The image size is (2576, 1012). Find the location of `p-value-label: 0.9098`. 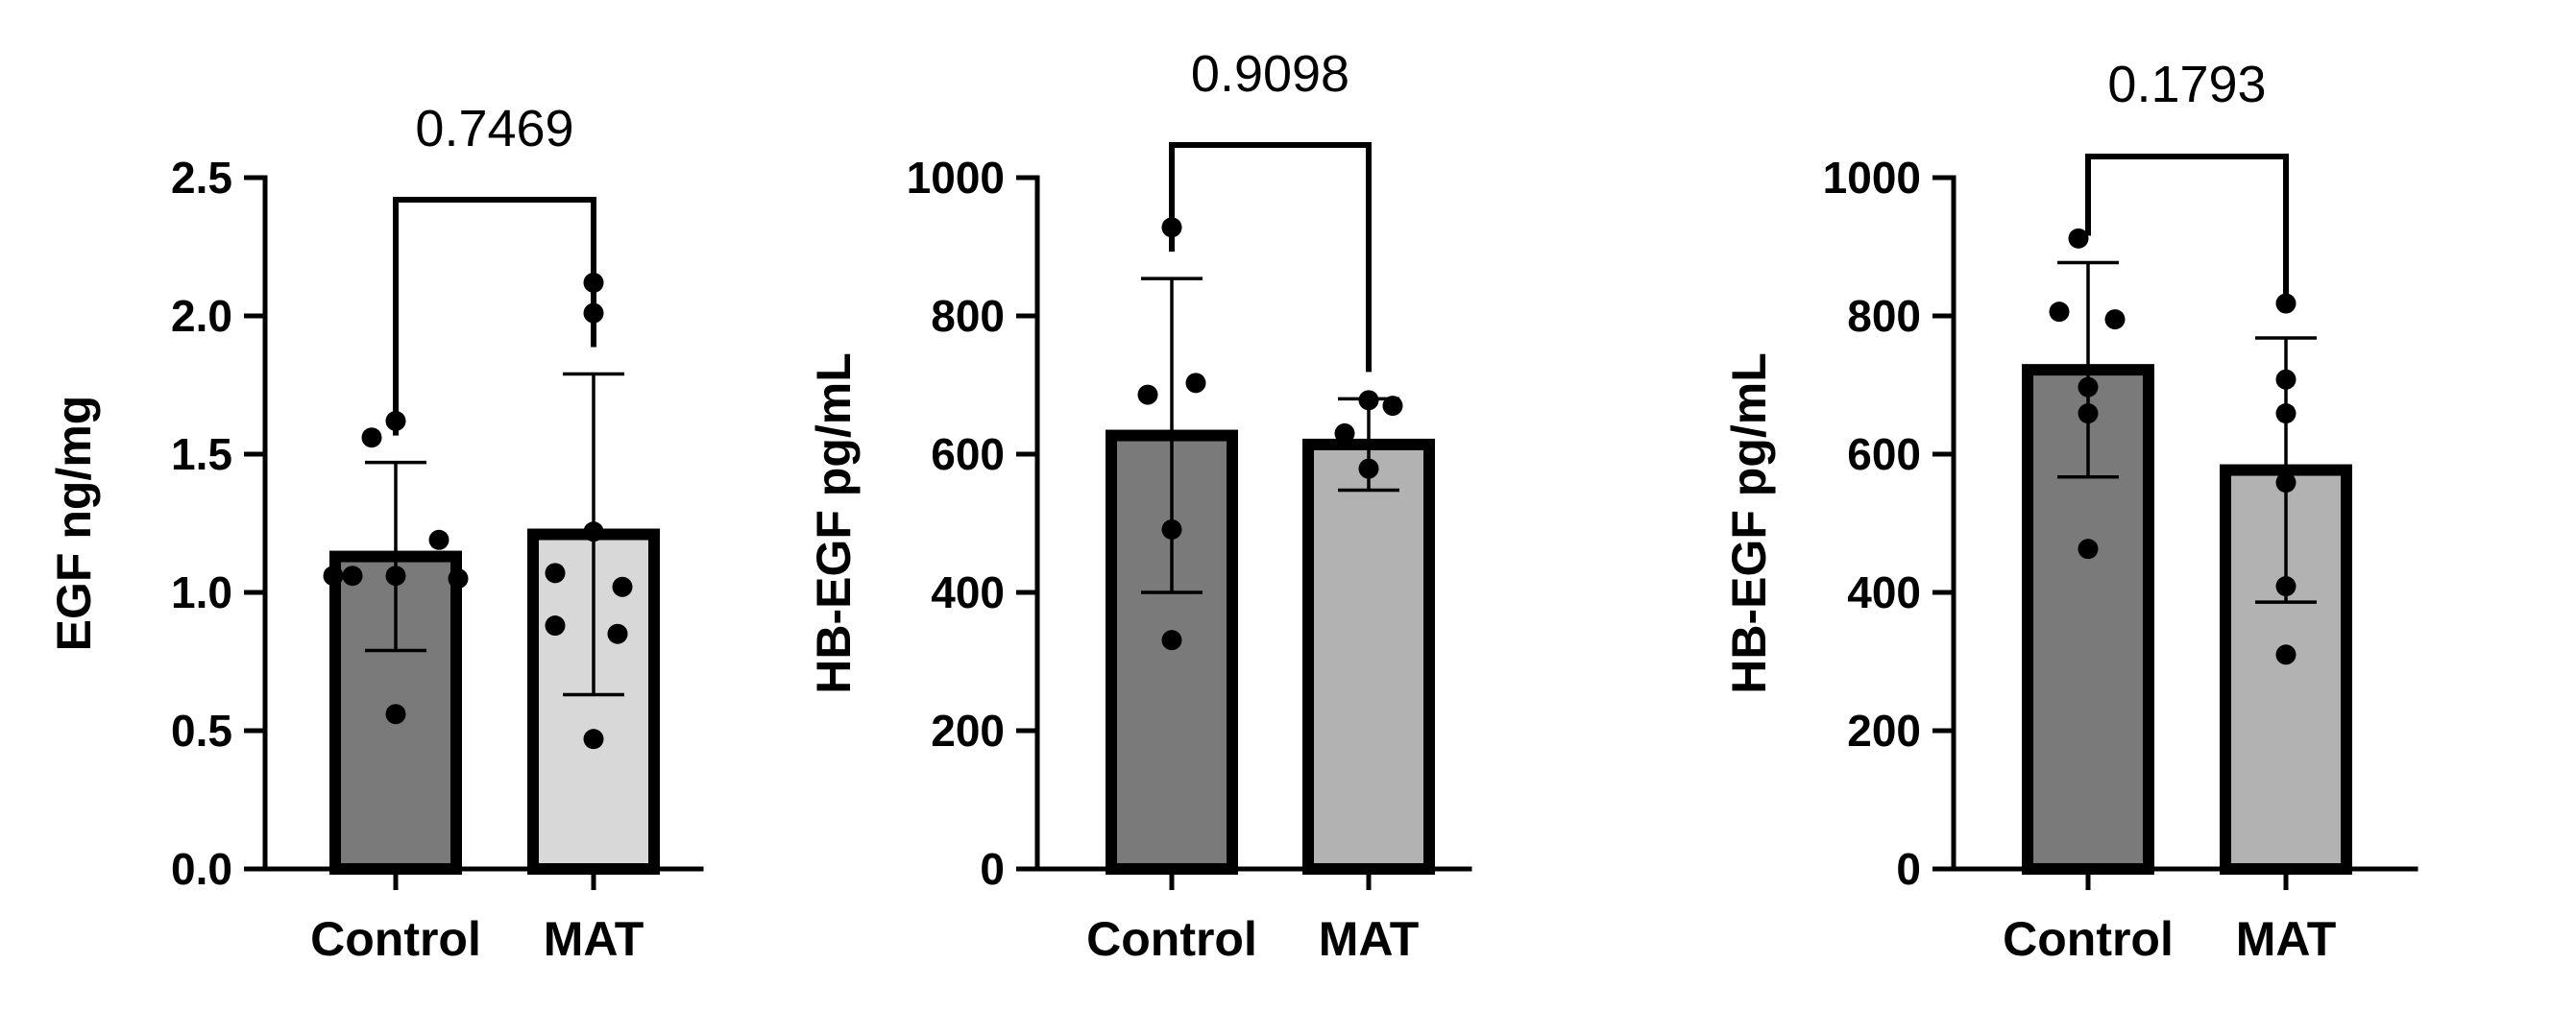

p-value-label: 0.9098 is located at coordinates (1270, 74).